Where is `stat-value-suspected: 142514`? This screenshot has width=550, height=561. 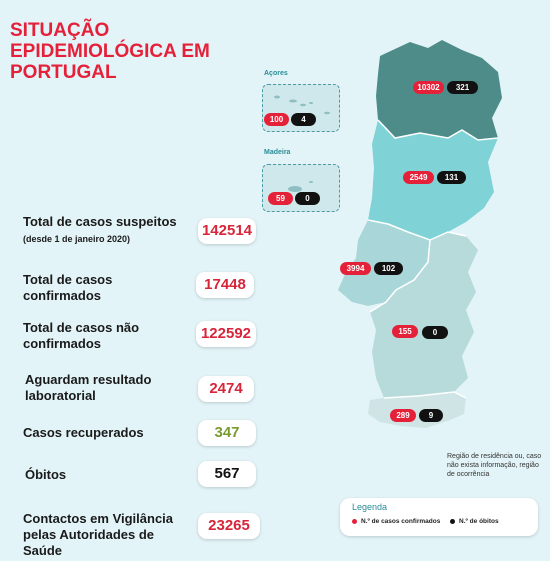
stat-value-suspected: 142514 is located at coordinates (227, 231).